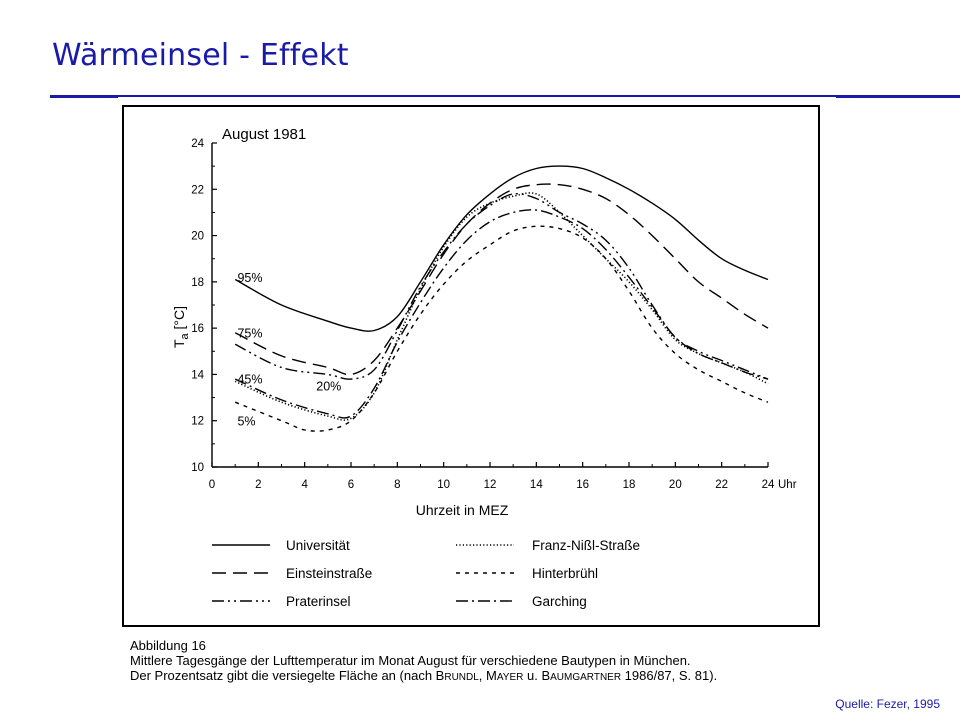  What do you see at coordinates (721, 485) in the screenshot?
I see `x-tick-label: 22` at bounding box center [721, 485].